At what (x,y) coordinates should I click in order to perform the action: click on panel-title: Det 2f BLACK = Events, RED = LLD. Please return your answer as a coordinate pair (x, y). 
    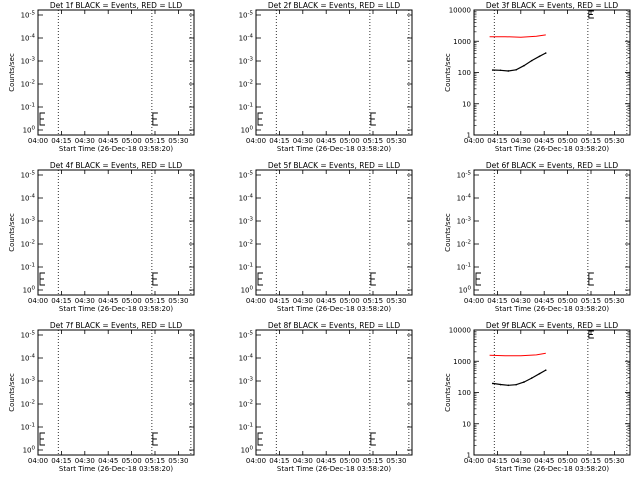
    Looking at the image, I should click on (334, 5).